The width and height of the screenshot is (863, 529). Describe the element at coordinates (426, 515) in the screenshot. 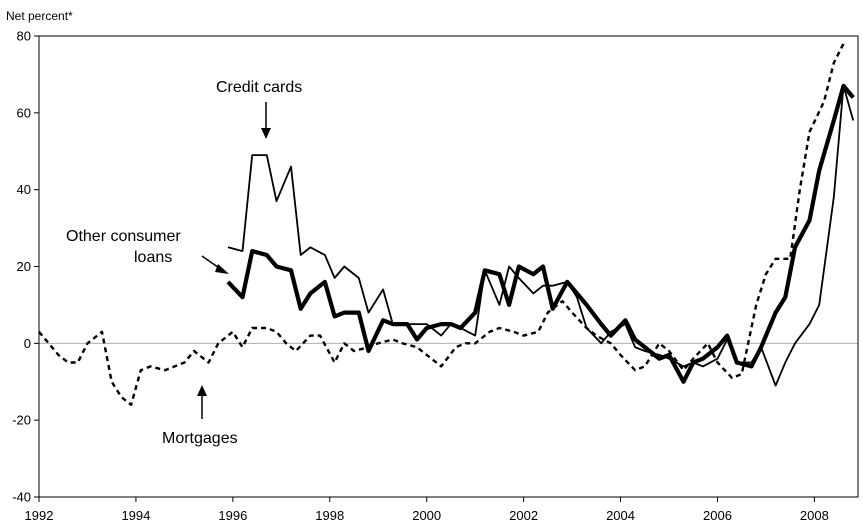

I see `x-tick-label: 2000` at that location.